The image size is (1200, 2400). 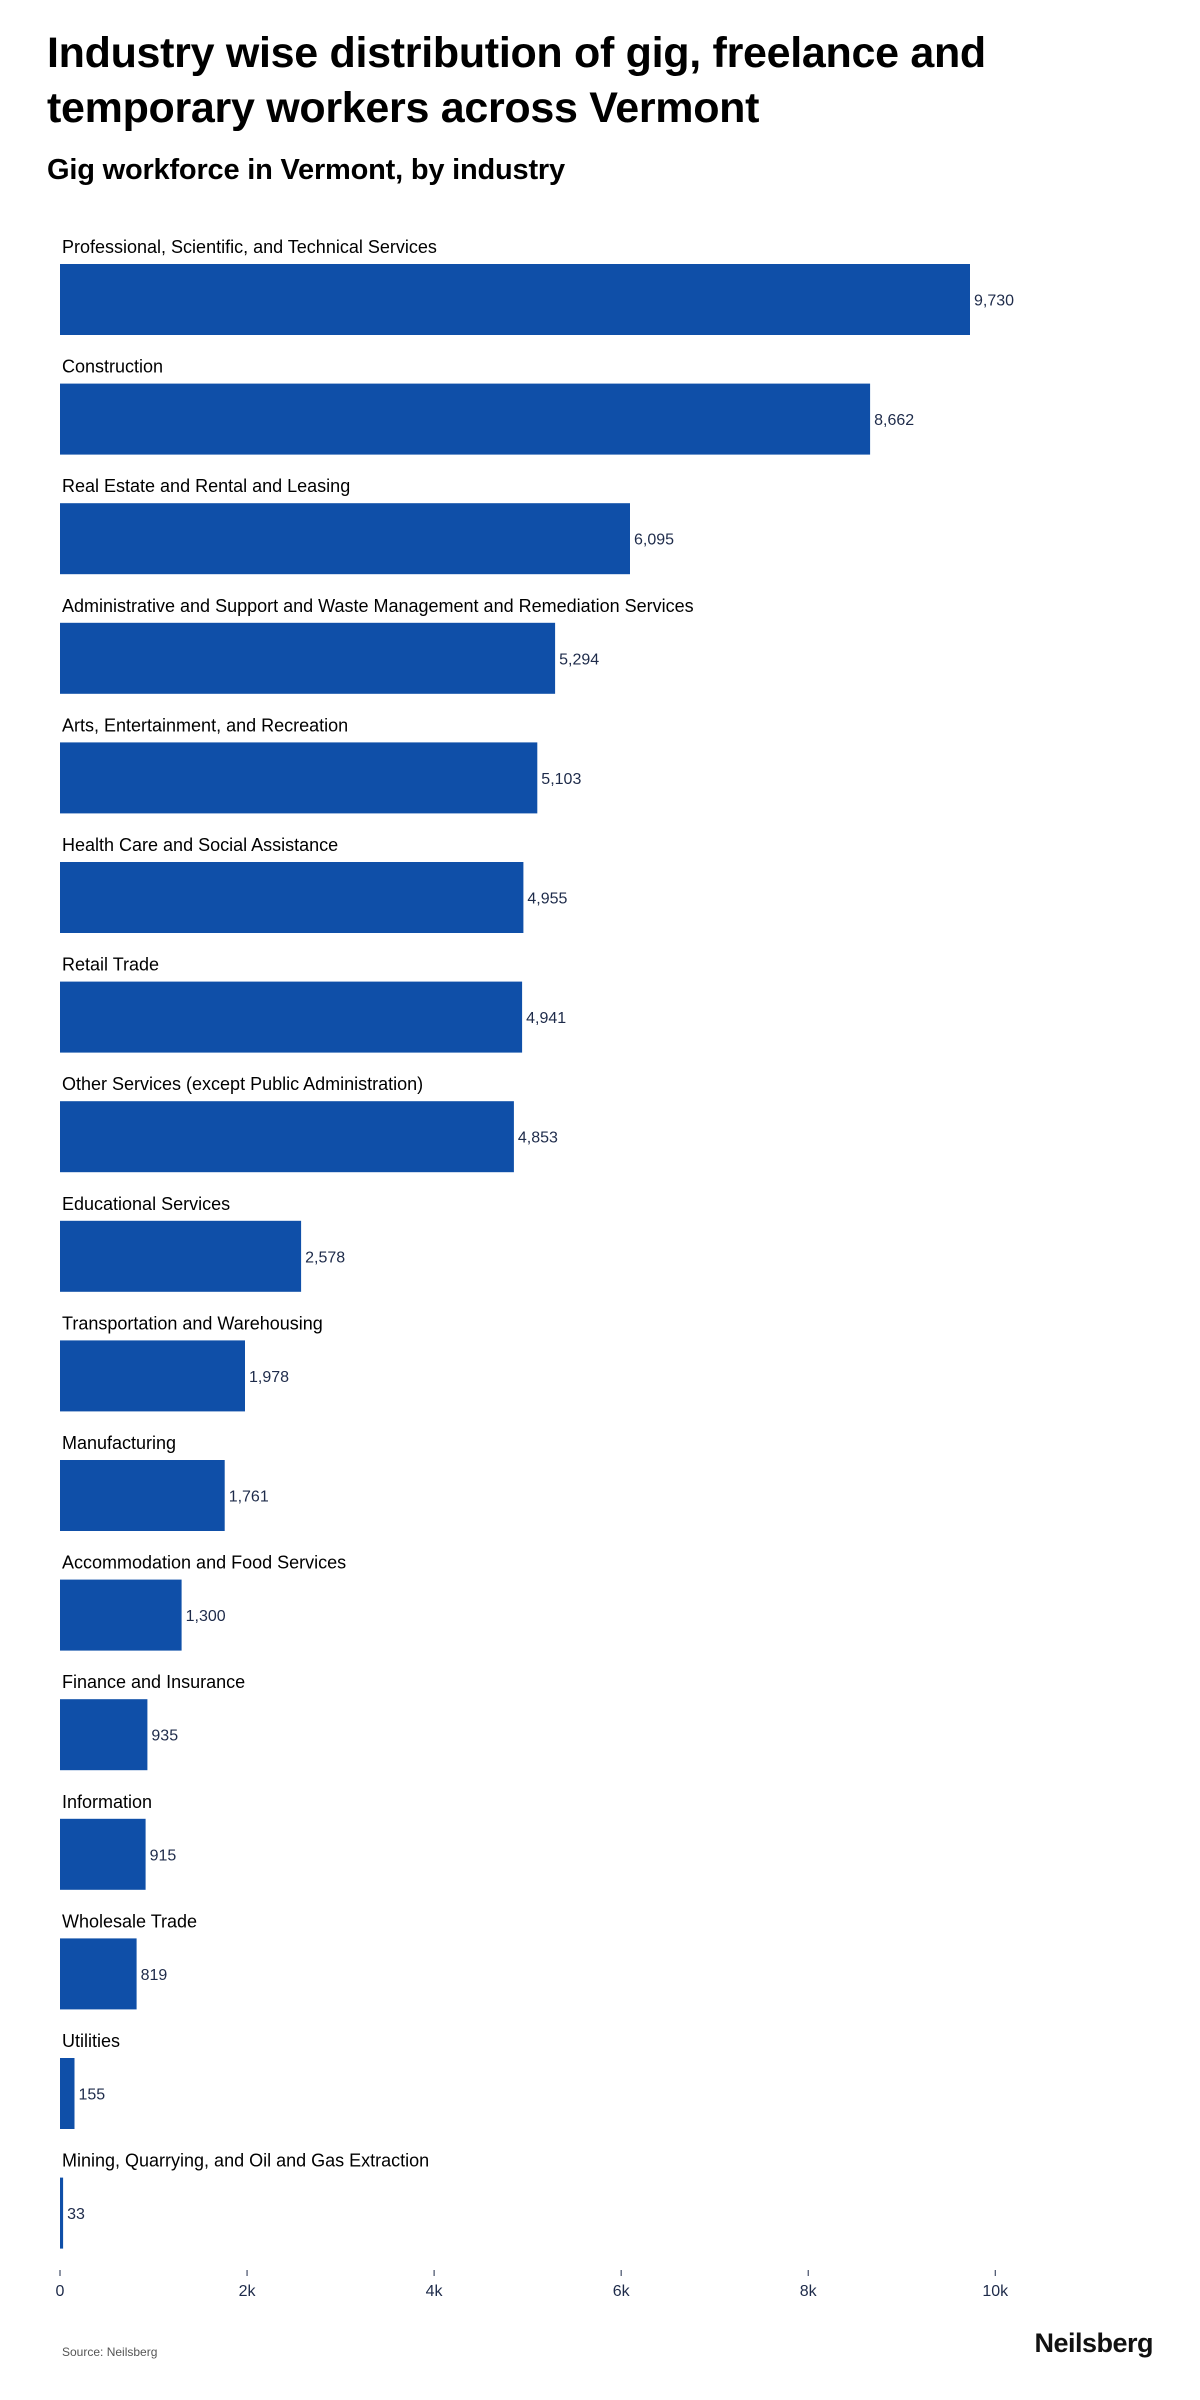 I want to click on category-label: Manufacturing, so click(x=119, y=1443).